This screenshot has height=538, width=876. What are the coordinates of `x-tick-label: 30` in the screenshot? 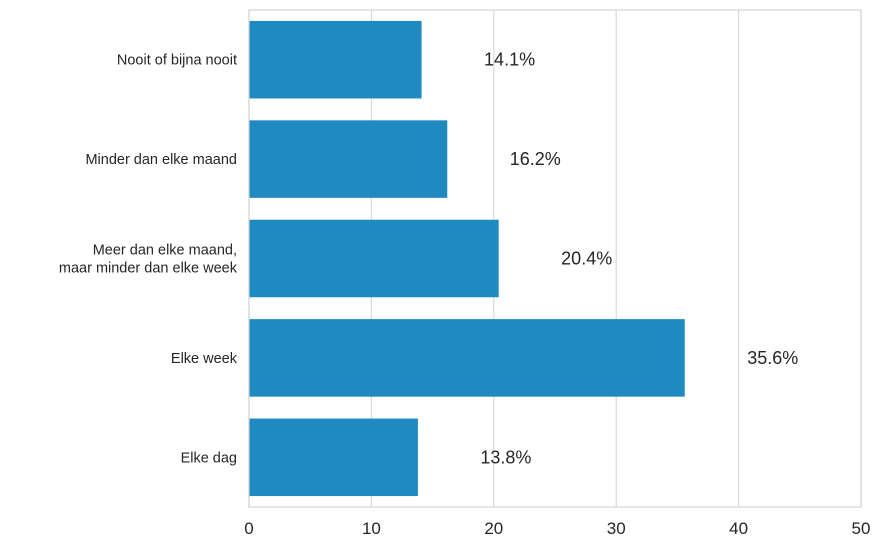 It's located at (616, 528).